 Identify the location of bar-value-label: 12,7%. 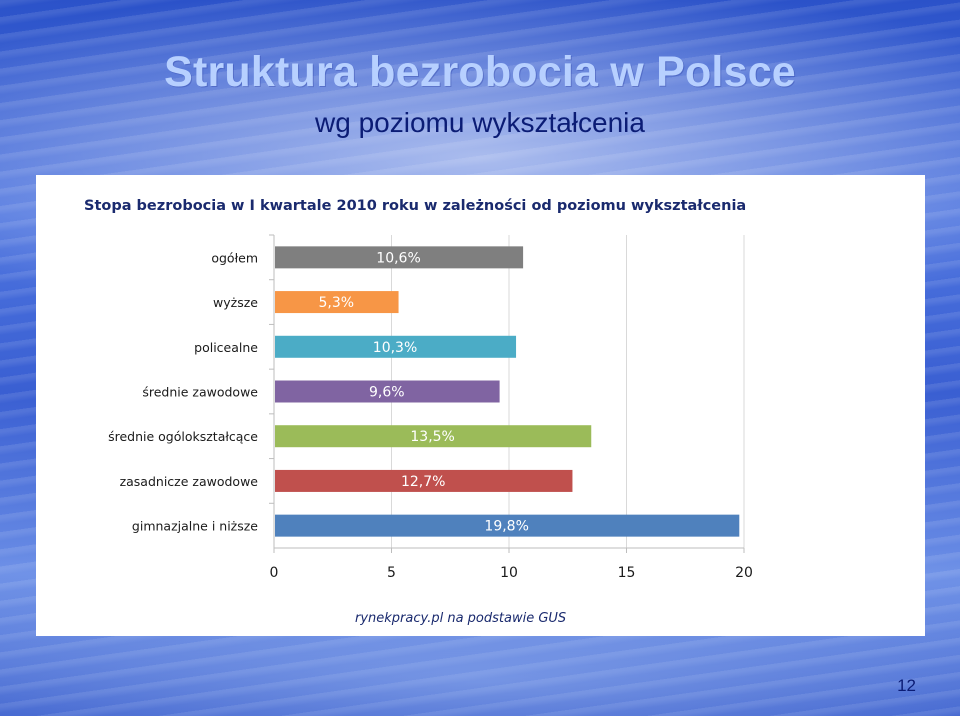
(423, 482).